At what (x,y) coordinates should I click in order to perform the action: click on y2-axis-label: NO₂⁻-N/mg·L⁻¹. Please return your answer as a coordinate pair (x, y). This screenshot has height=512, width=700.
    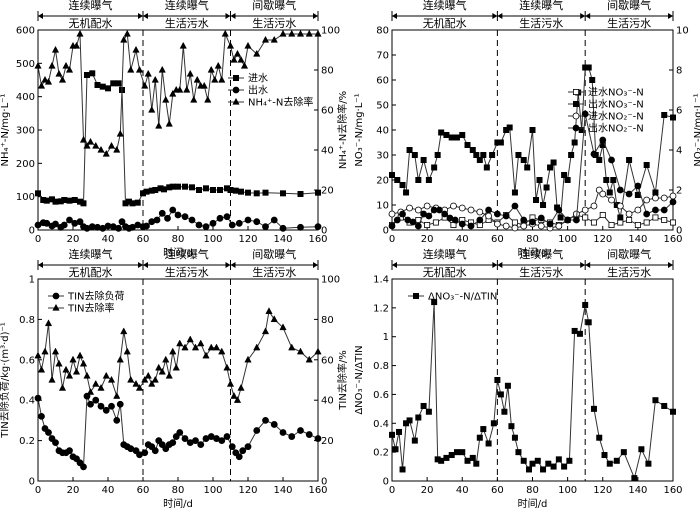
    Looking at the image, I should click on (696, 129).